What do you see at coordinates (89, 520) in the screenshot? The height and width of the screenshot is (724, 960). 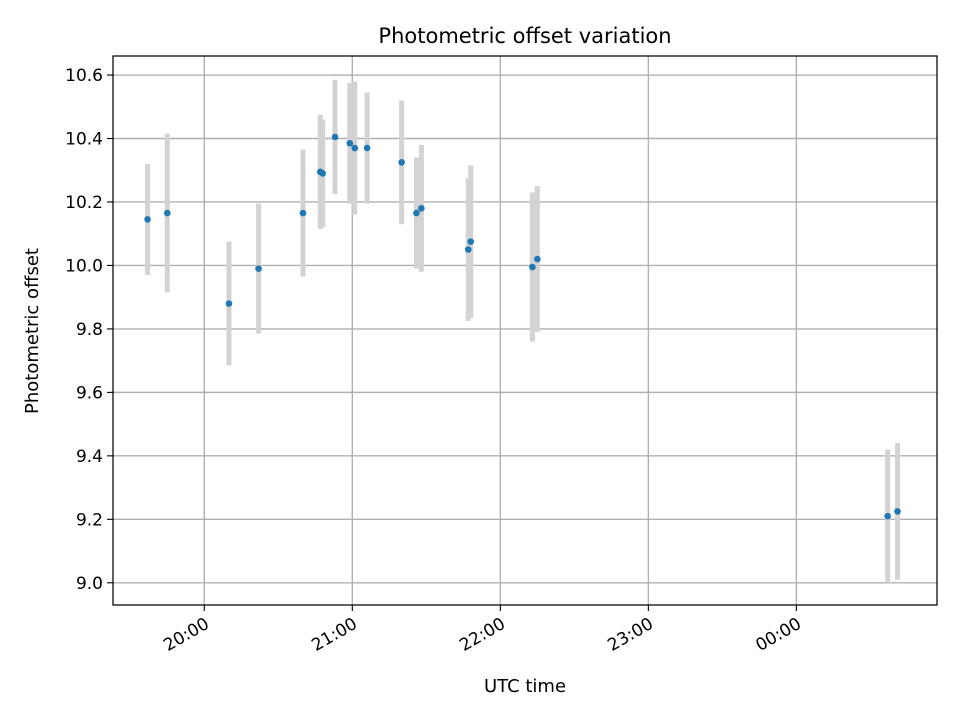 I see `y-tick-label: 9.2` at bounding box center [89, 520].